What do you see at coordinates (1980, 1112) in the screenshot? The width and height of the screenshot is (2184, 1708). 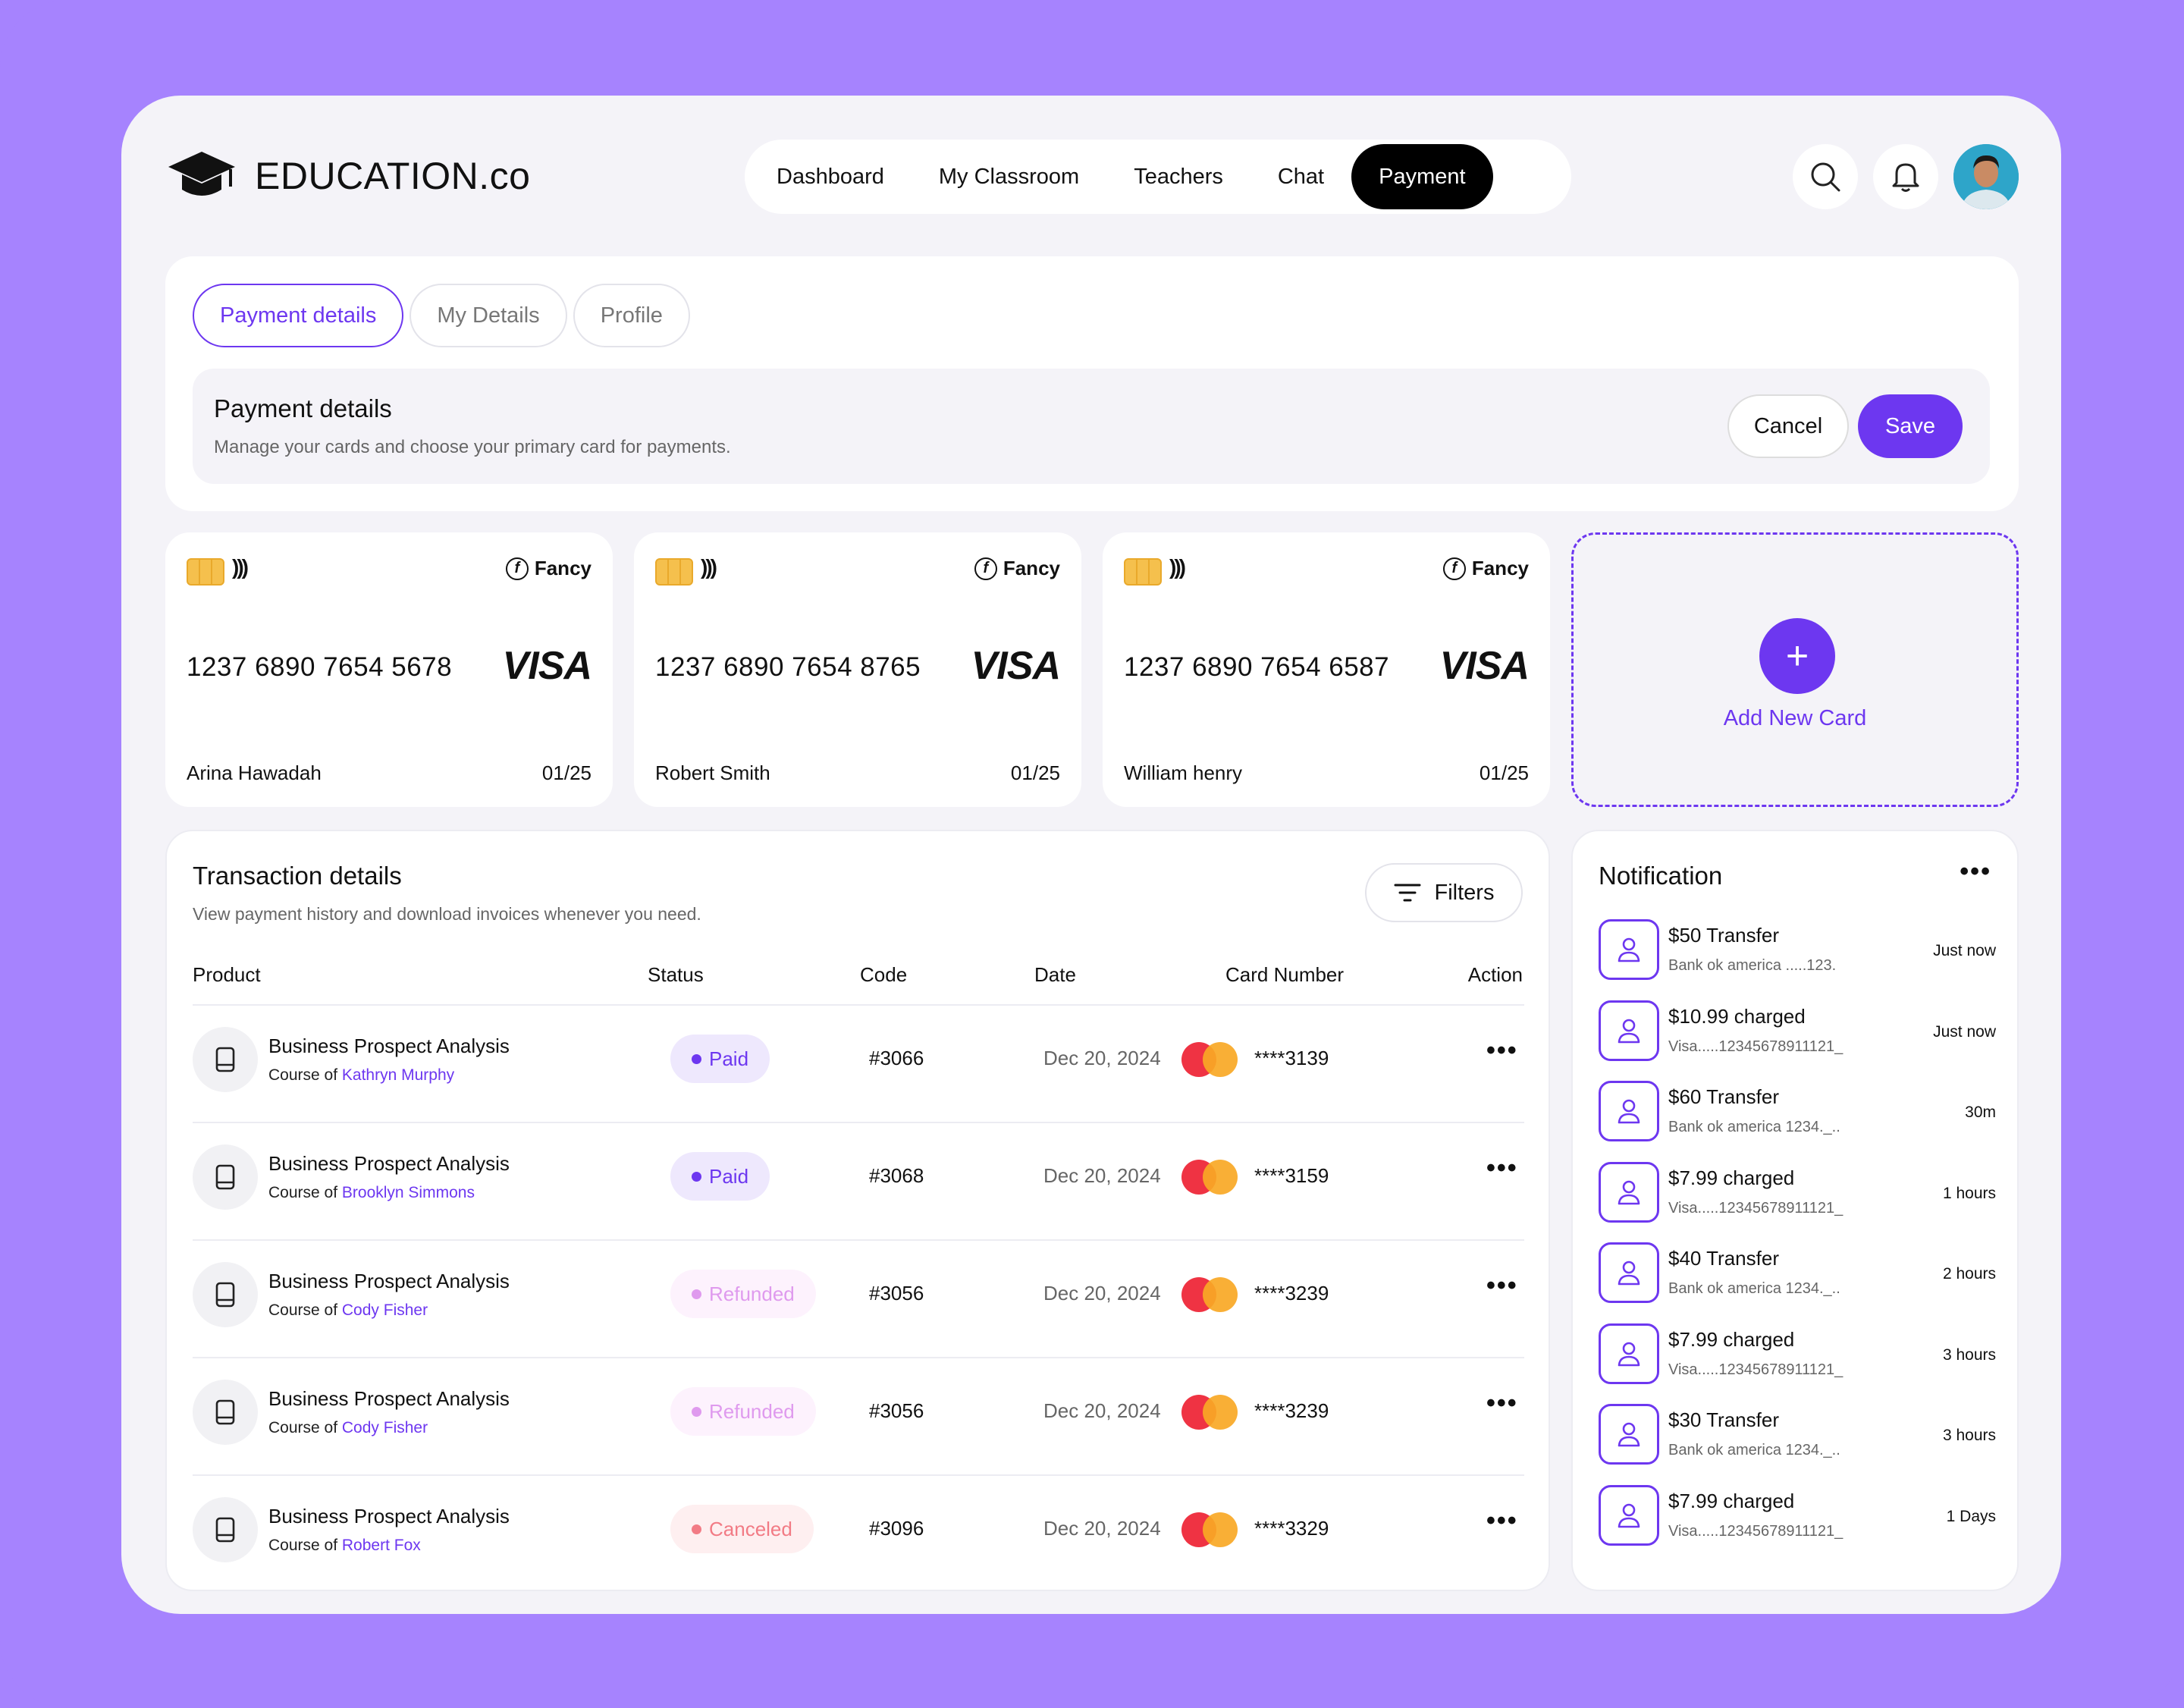 I see `notification-time: 30m` at bounding box center [1980, 1112].